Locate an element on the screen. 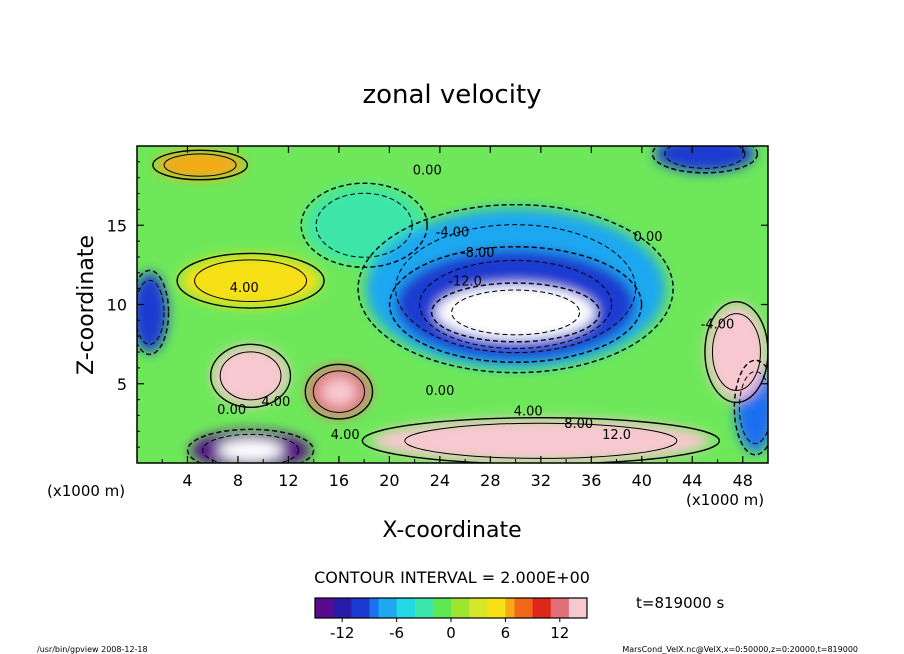  field-bottom-left-min-core is located at coordinates (250, 450).